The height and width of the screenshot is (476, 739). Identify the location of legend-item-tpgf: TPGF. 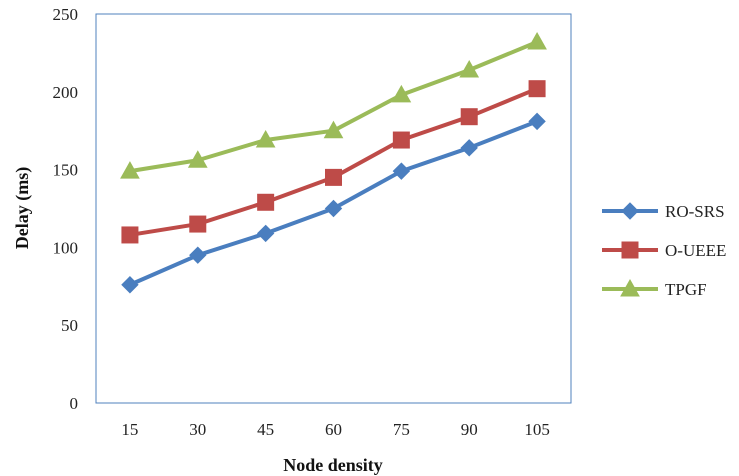
(654, 288).